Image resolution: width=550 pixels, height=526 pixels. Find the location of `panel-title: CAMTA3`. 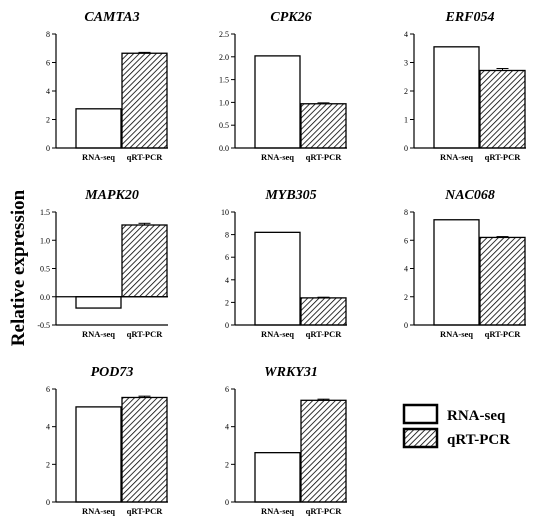

panel-title: CAMTA3 is located at coordinates (111, 17).